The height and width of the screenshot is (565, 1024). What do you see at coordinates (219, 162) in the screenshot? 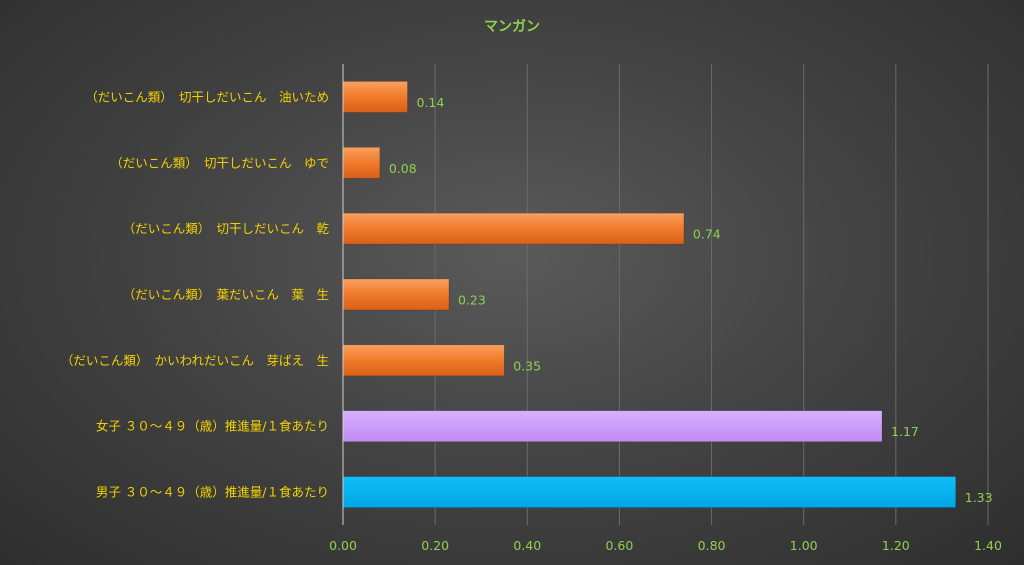
I see `category-label: （だいこん類） 切干しだいこん ゆで` at bounding box center [219, 162].